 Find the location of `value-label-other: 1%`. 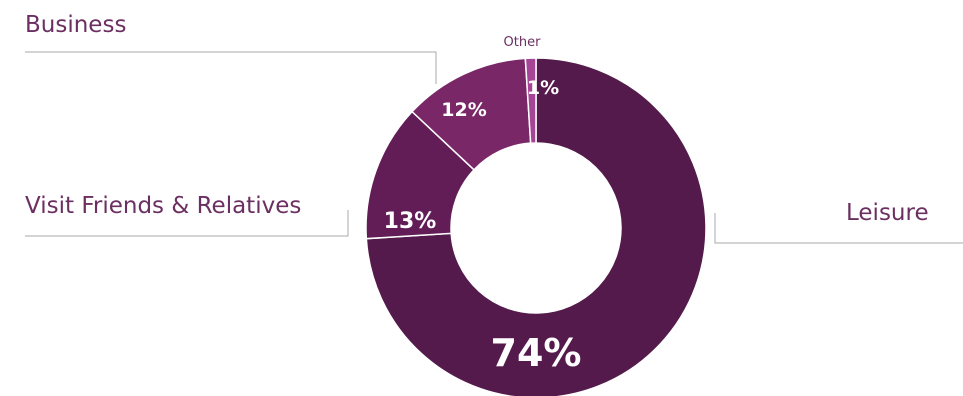

value-label-other: 1% is located at coordinates (543, 88).